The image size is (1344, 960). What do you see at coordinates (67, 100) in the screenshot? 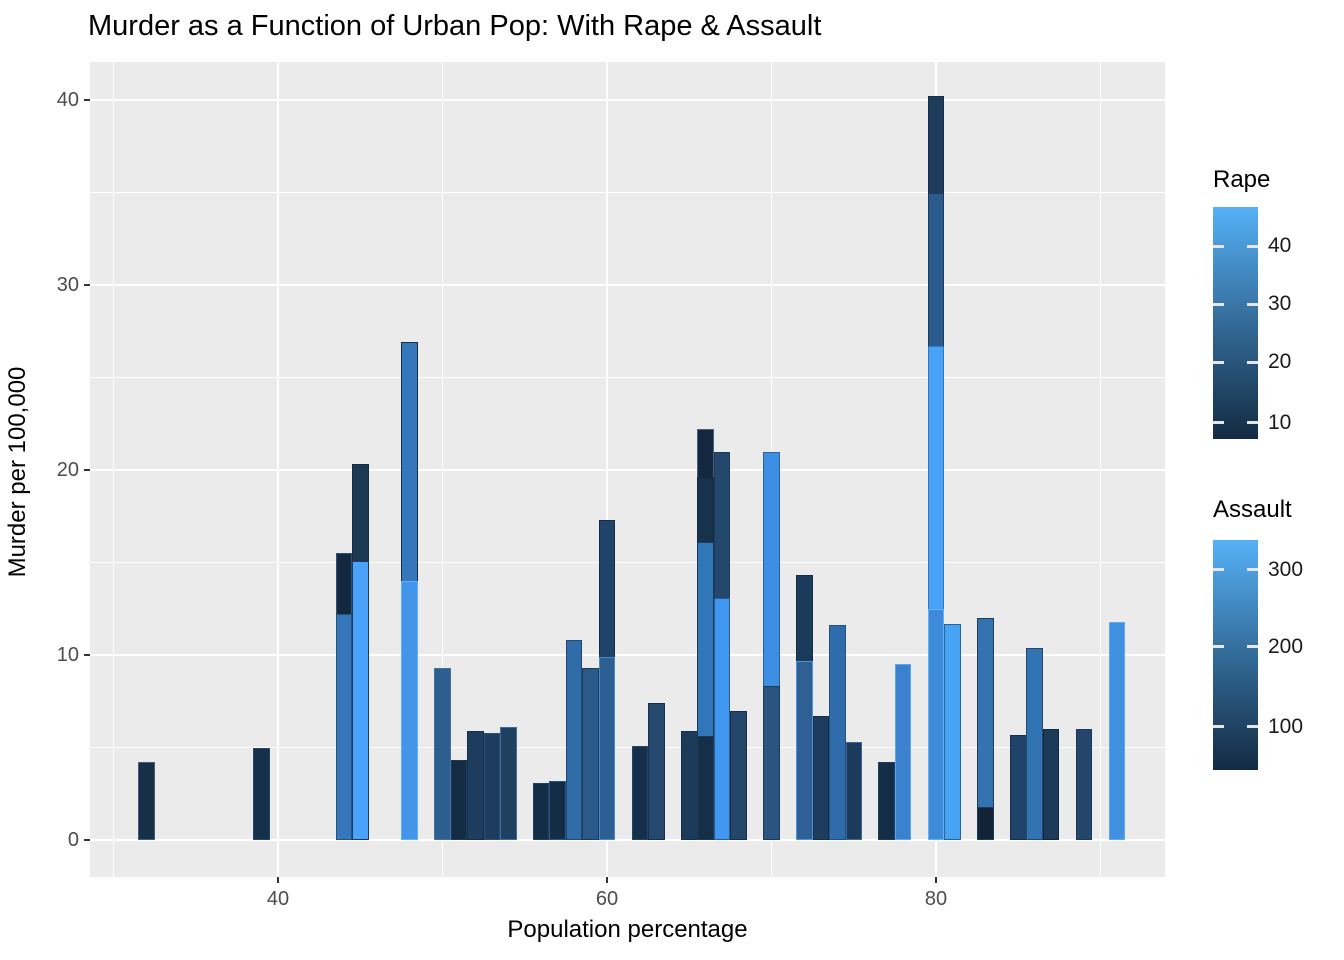
I see `y-tick-label: 40` at bounding box center [67, 100].